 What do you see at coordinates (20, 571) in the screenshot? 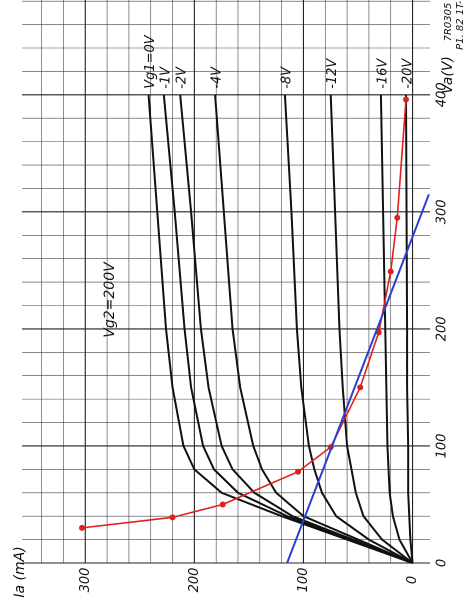
I see `y-axis-label: Ia (mA)` at bounding box center [20, 571].